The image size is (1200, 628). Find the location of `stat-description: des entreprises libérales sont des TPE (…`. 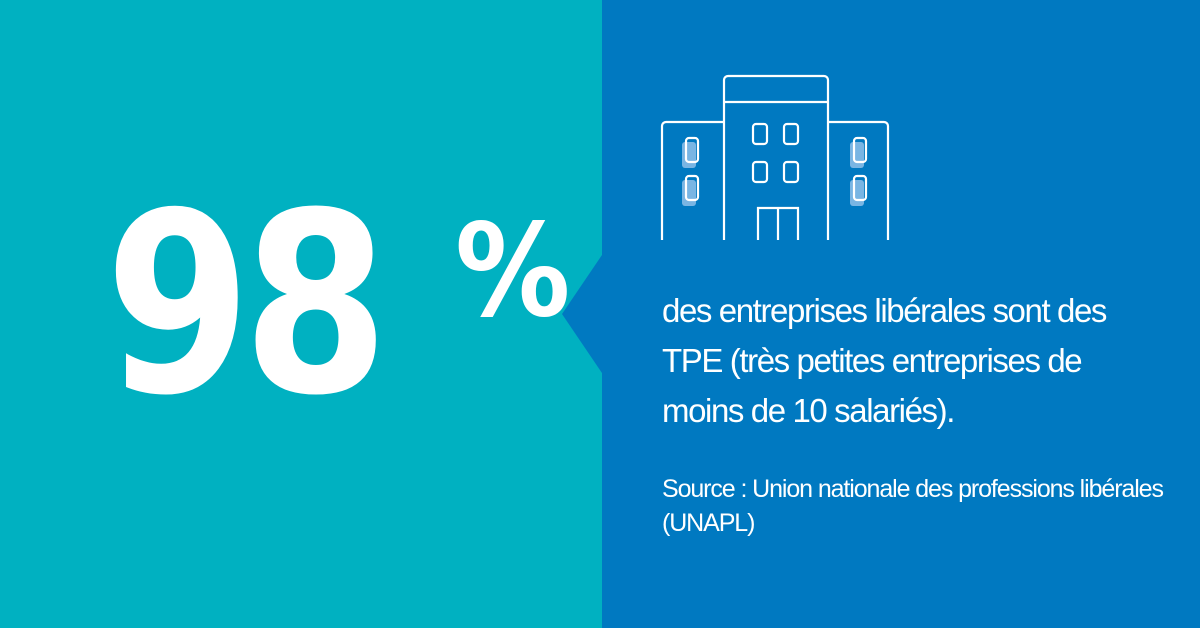

stat-description: des entreprises libérales sont des TPE (… is located at coordinates (884, 360).